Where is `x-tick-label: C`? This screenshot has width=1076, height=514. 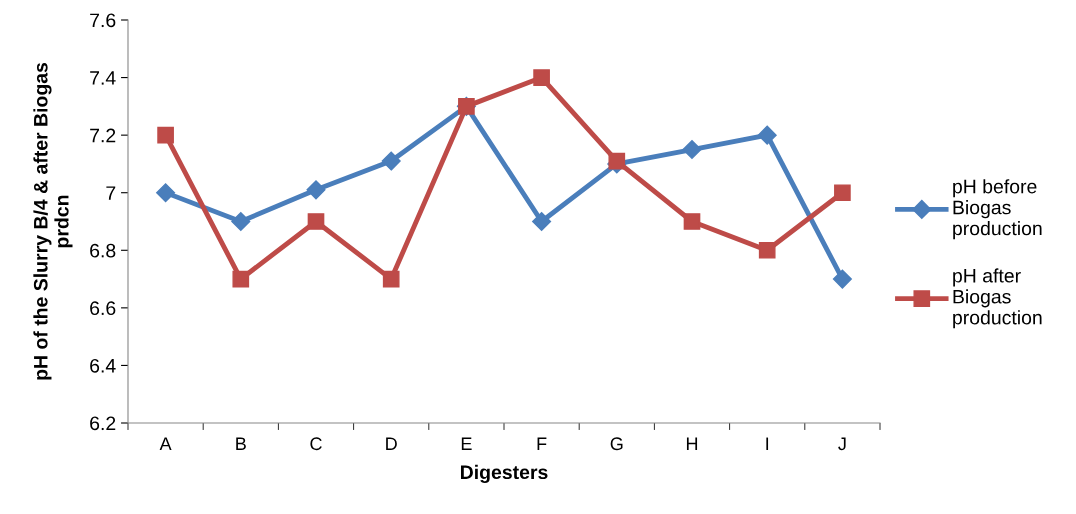 x-tick-label: C is located at coordinates (316, 444).